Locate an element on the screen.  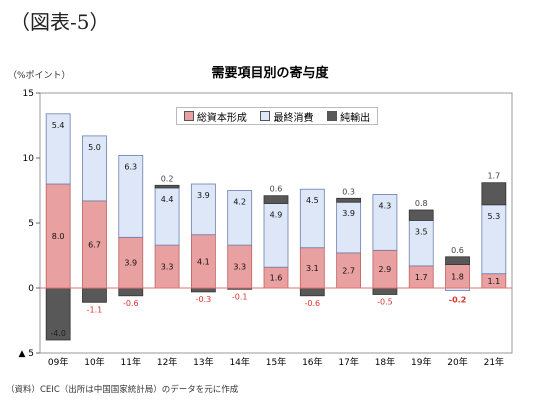
data-label-capital: 2.9 is located at coordinates (385, 269).